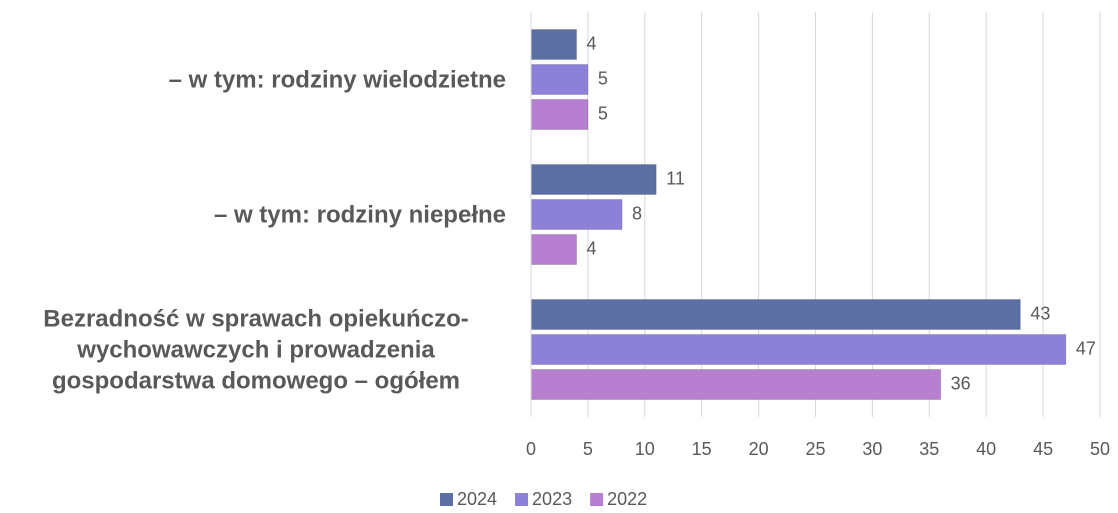  What do you see at coordinates (552, 499) in the screenshot?
I see `legend-label: 2023` at bounding box center [552, 499].